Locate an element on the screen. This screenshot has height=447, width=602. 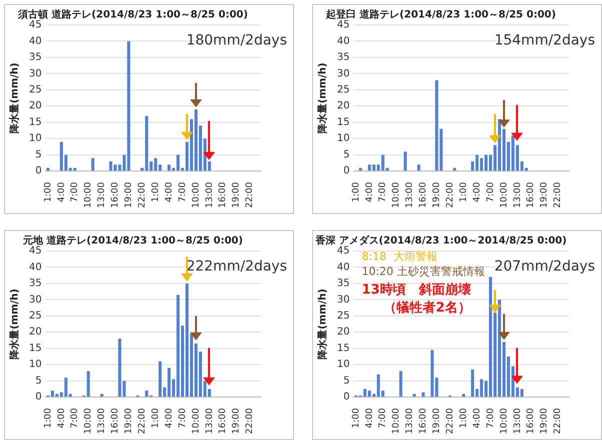
annotation: 154mm/2days is located at coordinates (544, 40).